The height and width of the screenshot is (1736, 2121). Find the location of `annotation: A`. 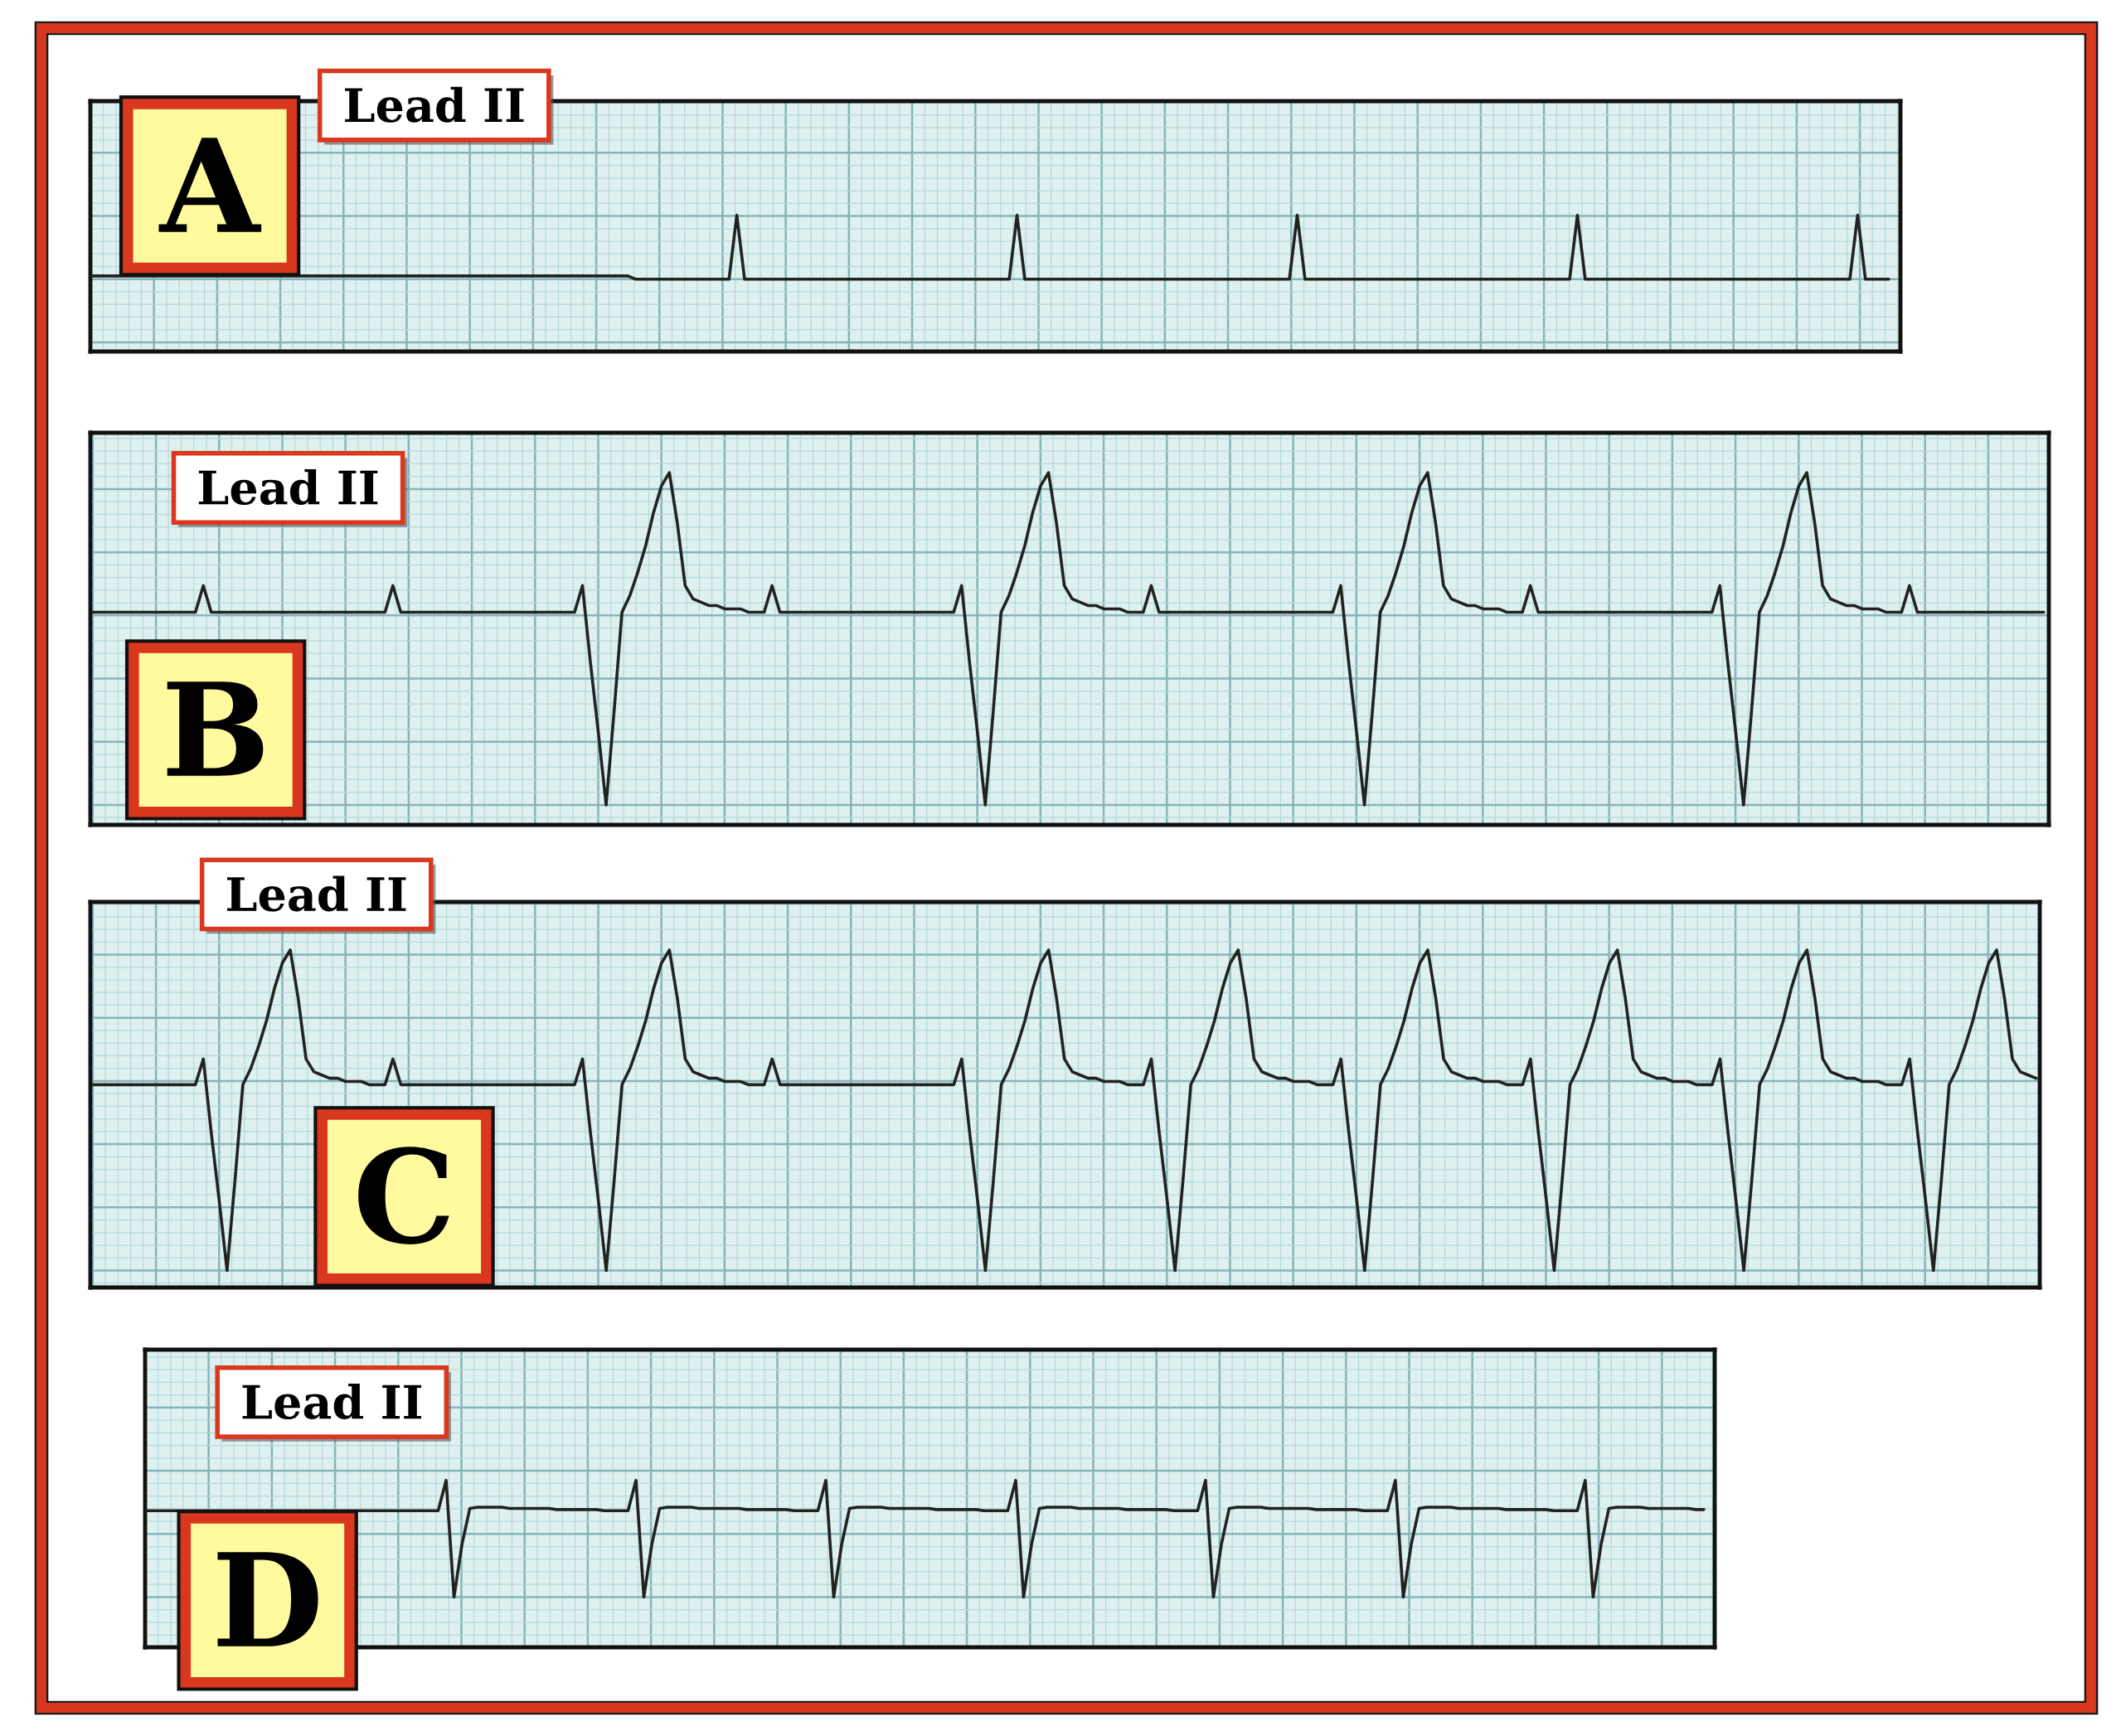

annotation: A is located at coordinates (210, 185).